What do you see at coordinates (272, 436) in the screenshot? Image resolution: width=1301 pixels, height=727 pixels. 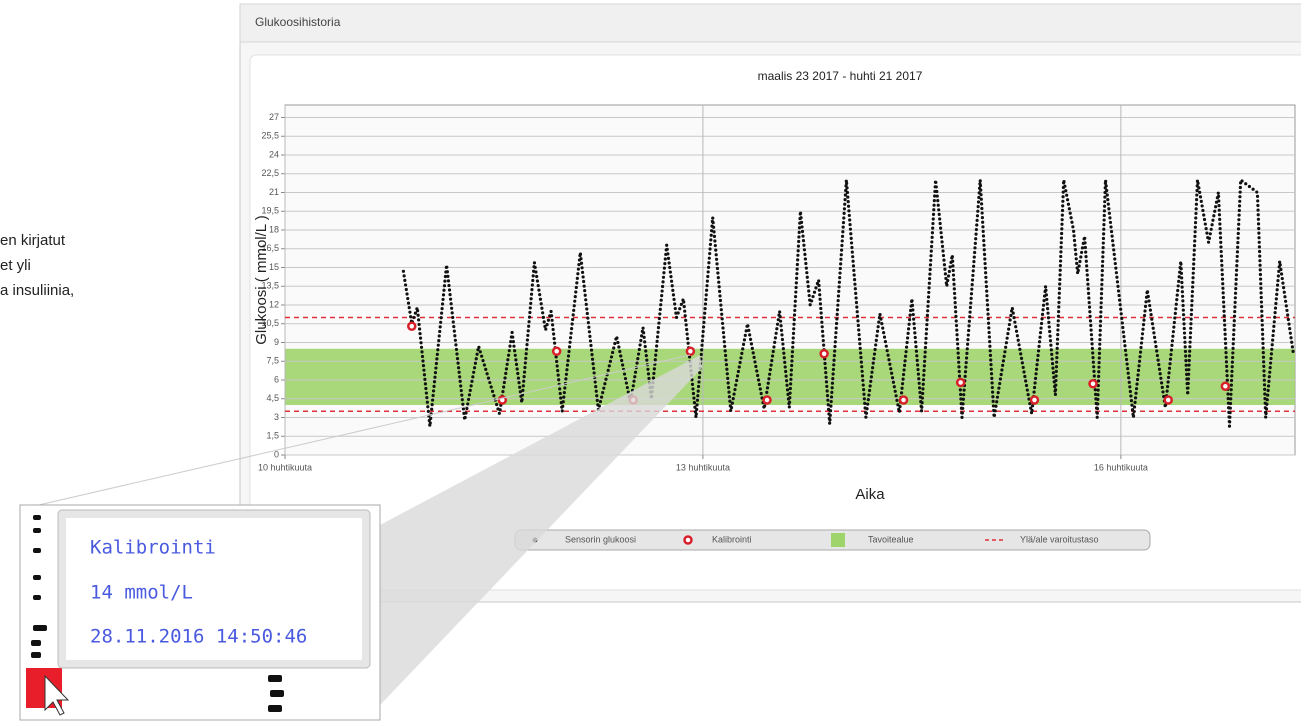 I see `y-tick-label: 1,5` at bounding box center [272, 436].